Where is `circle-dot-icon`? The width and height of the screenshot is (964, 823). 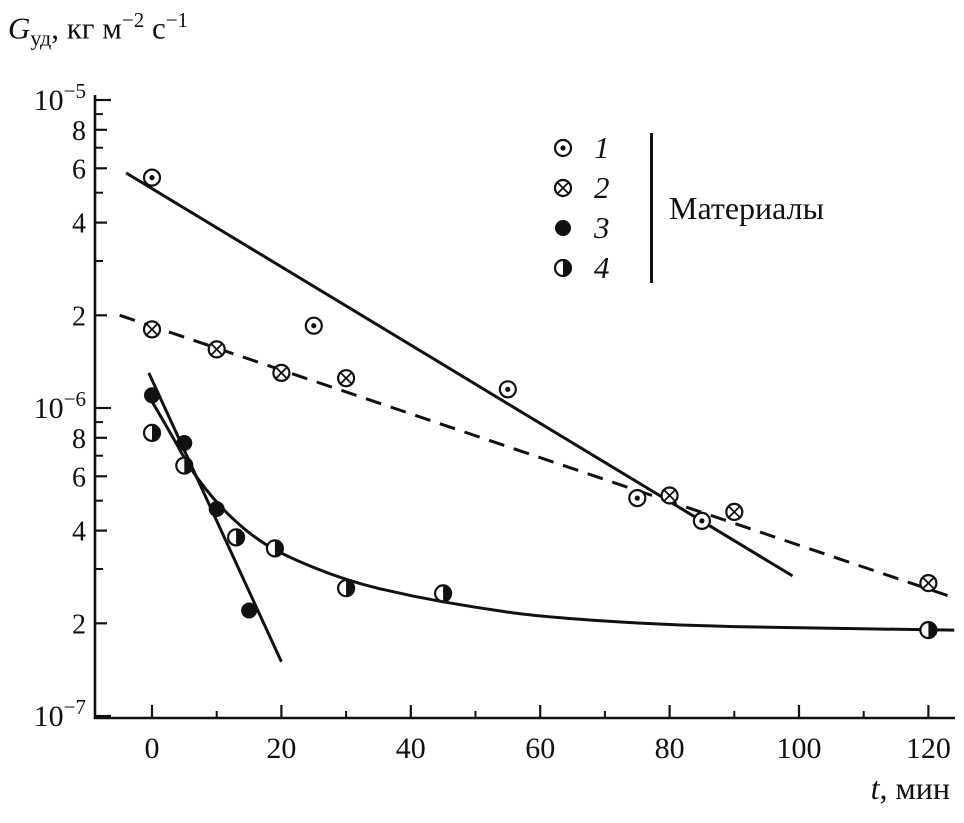
circle-dot-icon is located at coordinates (563, 148).